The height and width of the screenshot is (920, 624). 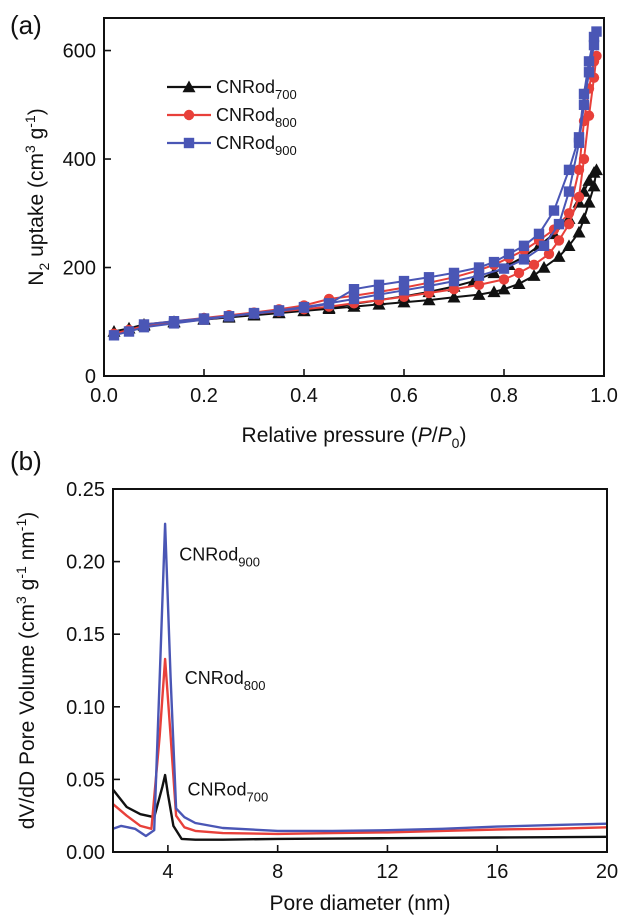 I want to click on panel-b-x-tick-label: 12, so click(x=387, y=872).